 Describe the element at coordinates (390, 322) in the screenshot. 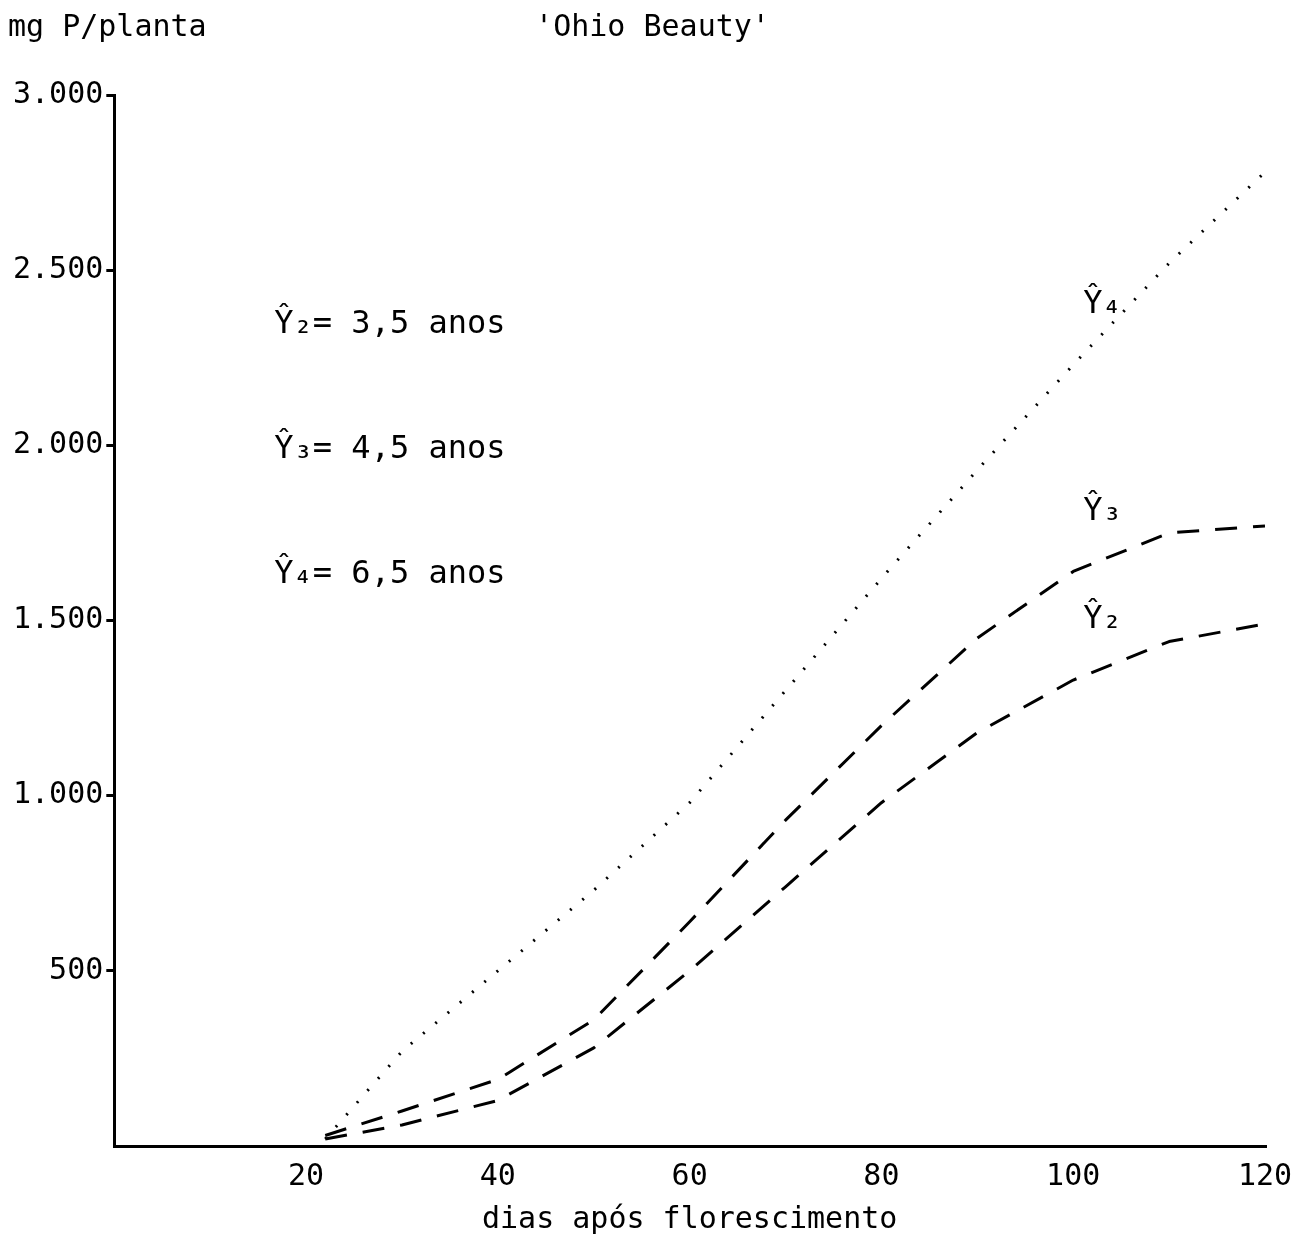

I see `annotation: Ŷ₂= 3,5 anos` at that location.